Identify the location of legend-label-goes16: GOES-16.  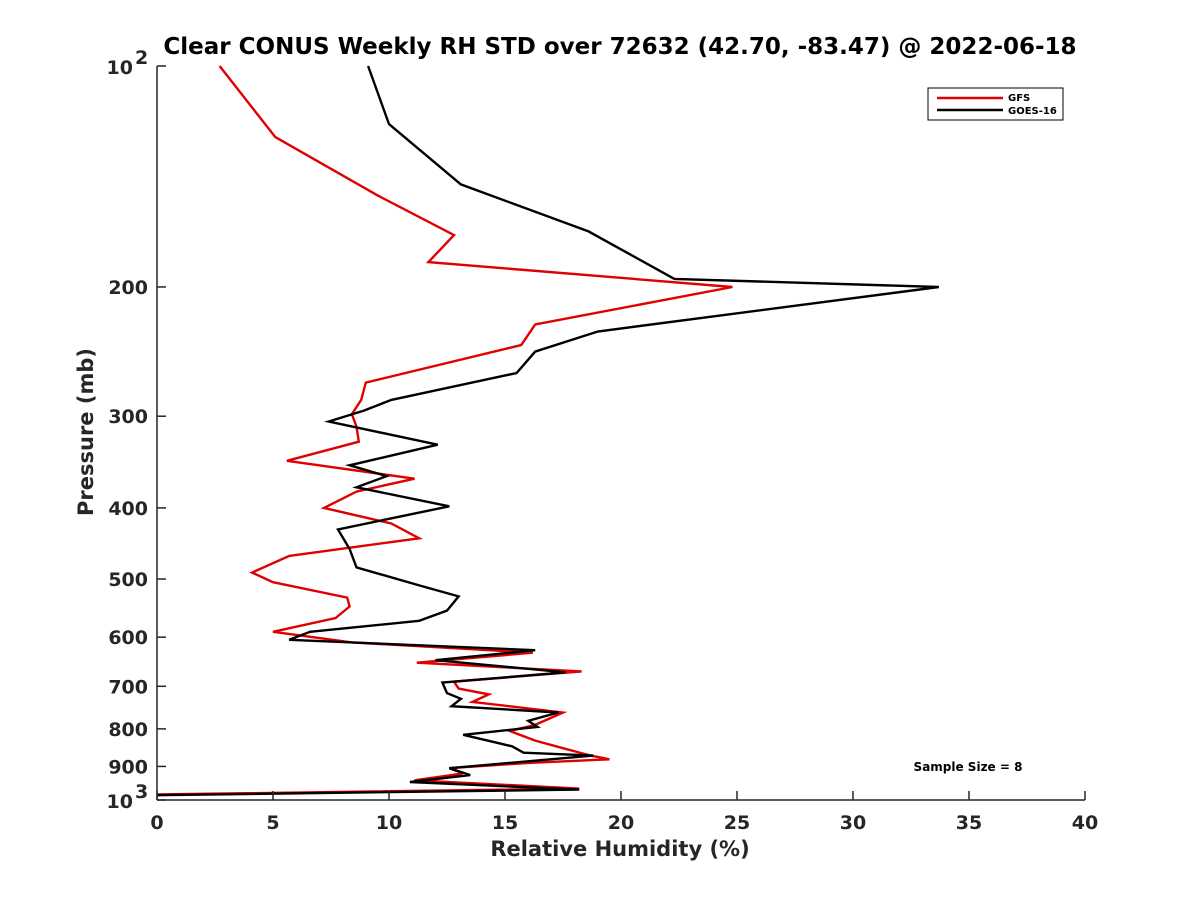
(1032, 111).